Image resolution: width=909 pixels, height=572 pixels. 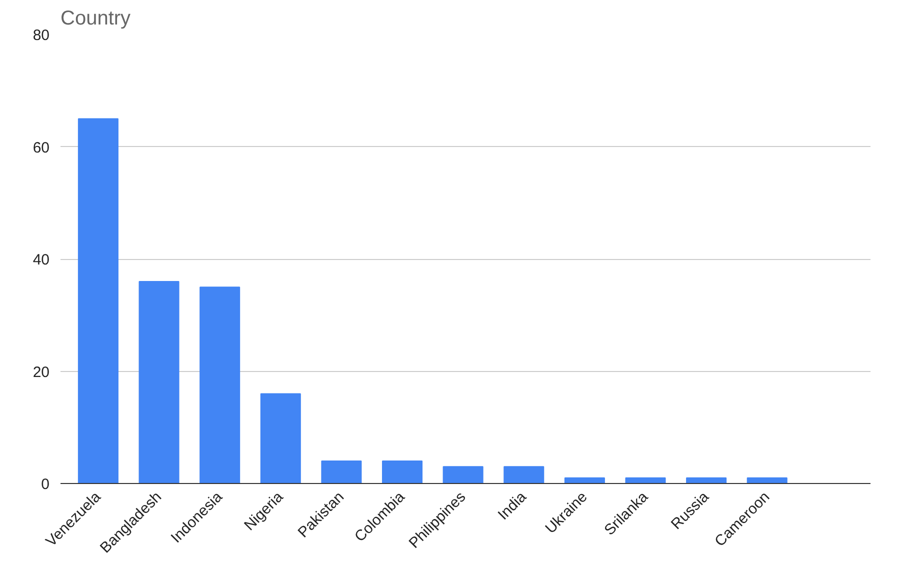 I want to click on y-tick-label: 20, so click(x=41, y=372).